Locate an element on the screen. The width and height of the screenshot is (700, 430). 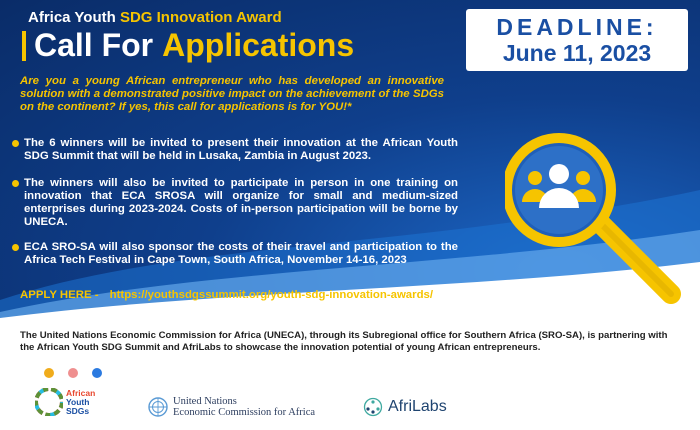
uneca-line1: United Nations is located at coordinates (205, 401).